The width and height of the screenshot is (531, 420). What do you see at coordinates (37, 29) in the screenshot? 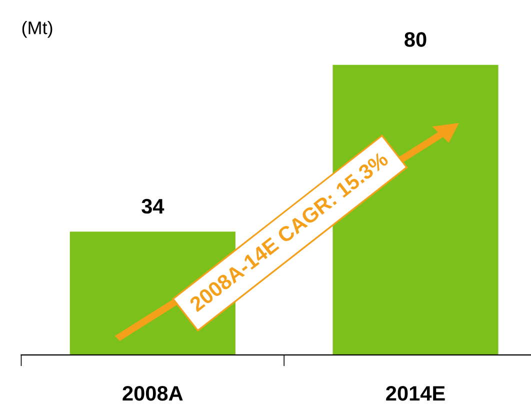
I see `y-axis-title: (Mt)` at bounding box center [37, 29].